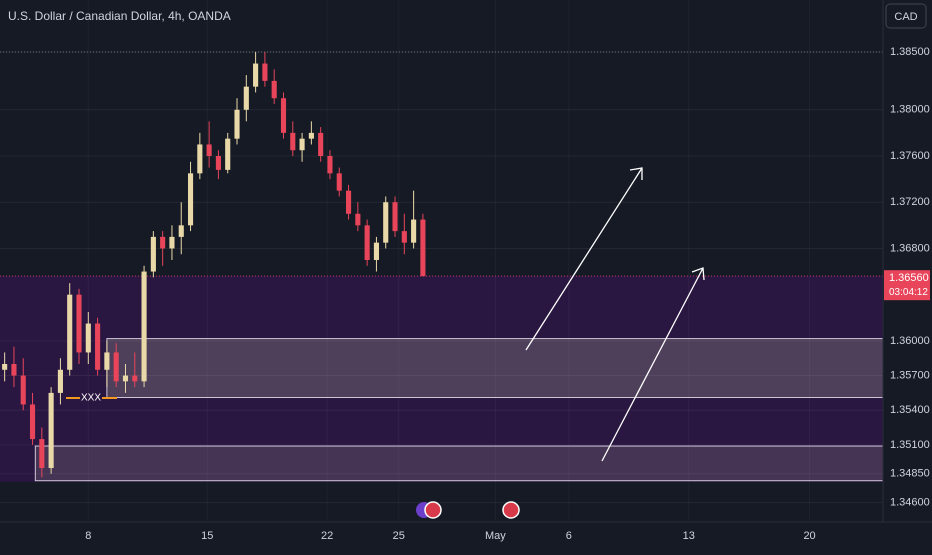 The height and width of the screenshot is (555, 932). What do you see at coordinates (119, 16) in the screenshot?
I see `chart-title: U.S. Dollar / Canadian Dollar, 4h, OANDA` at bounding box center [119, 16].